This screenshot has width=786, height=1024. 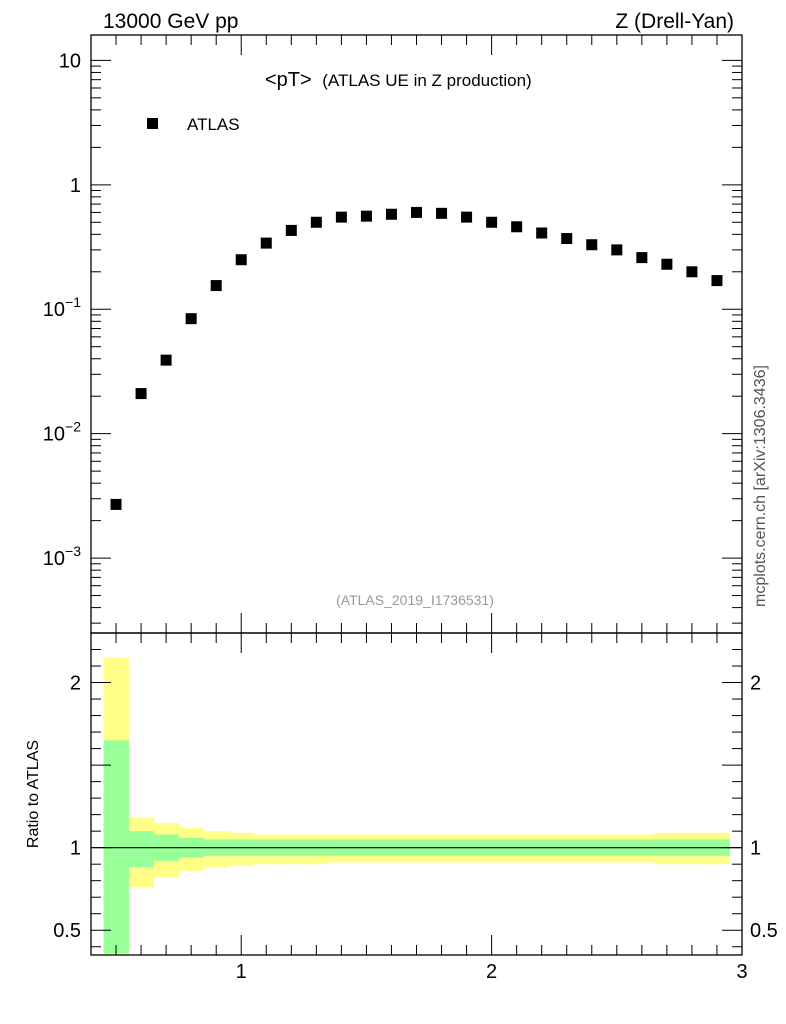 What do you see at coordinates (73, 427) in the screenshot?
I see `main-y-tick-exp: −2` at bounding box center [73, 427].